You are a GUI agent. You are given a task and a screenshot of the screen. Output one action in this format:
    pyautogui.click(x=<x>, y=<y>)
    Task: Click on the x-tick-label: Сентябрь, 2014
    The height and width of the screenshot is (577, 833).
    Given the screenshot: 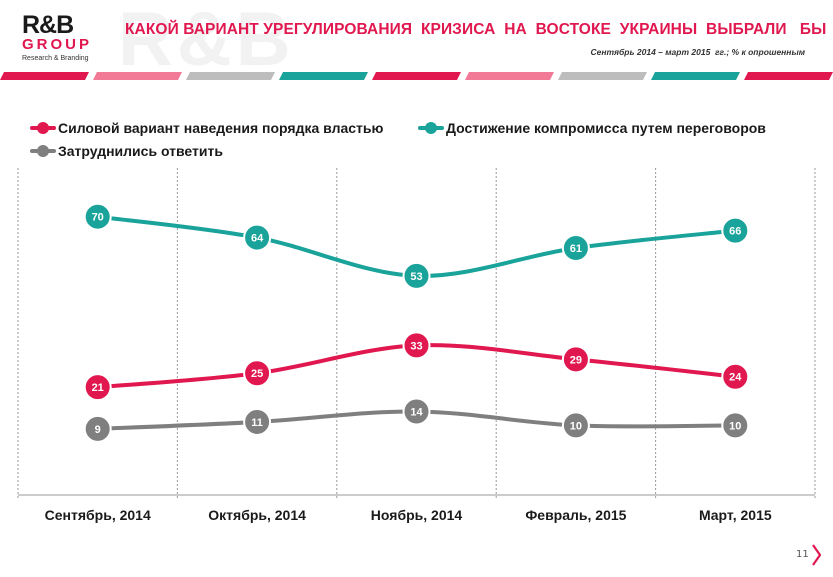 What is the action you would take?
    pyautogui.click(x=98, y=515)
    